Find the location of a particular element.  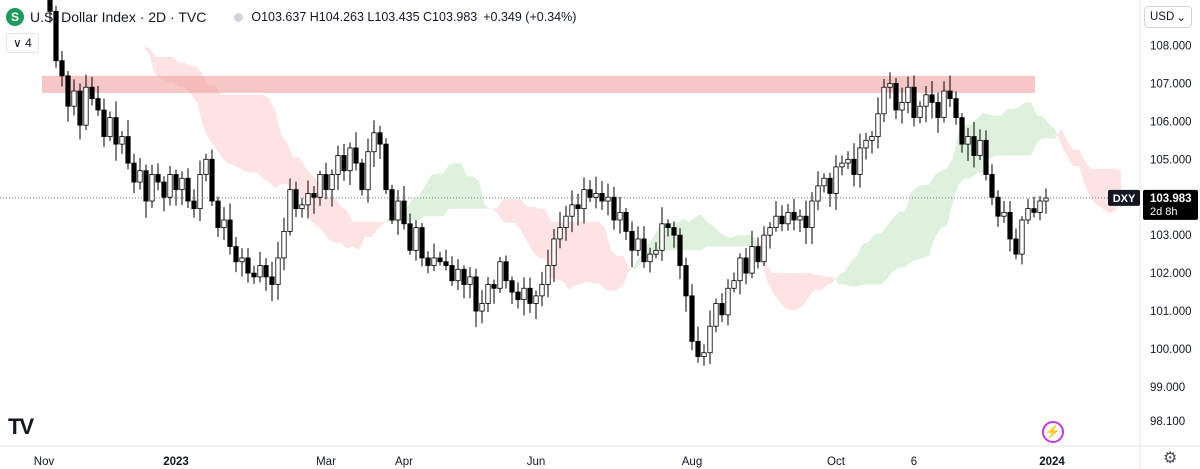

indicator-toggle: ∨ 4 is located at coordinates (22, 43).